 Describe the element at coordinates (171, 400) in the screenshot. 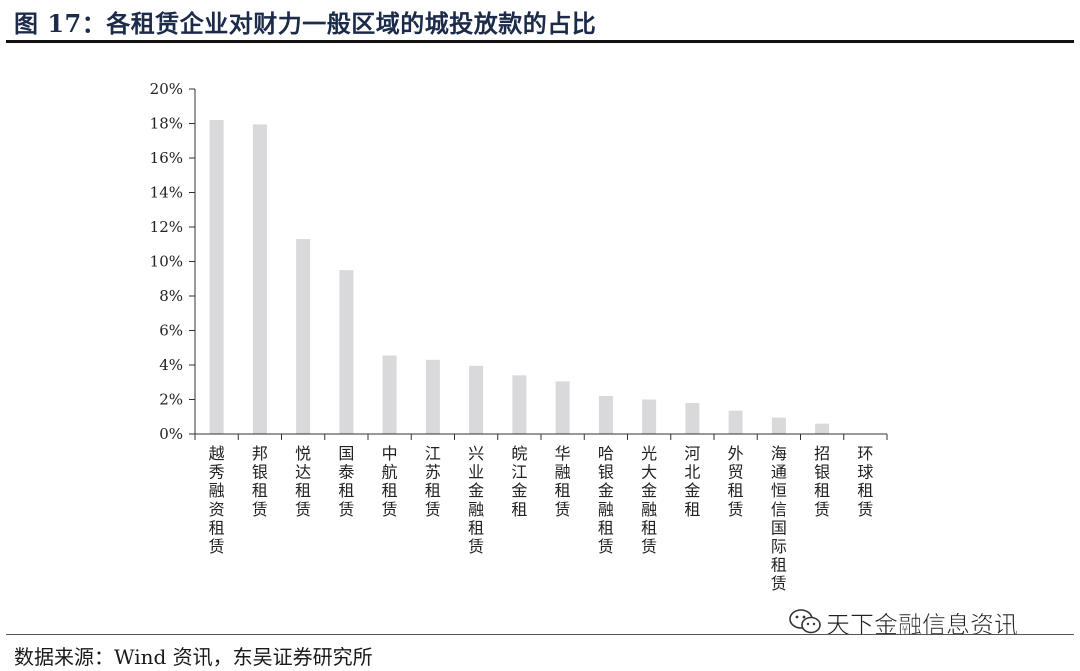

I see `y-tick-label: 2%` at that location.